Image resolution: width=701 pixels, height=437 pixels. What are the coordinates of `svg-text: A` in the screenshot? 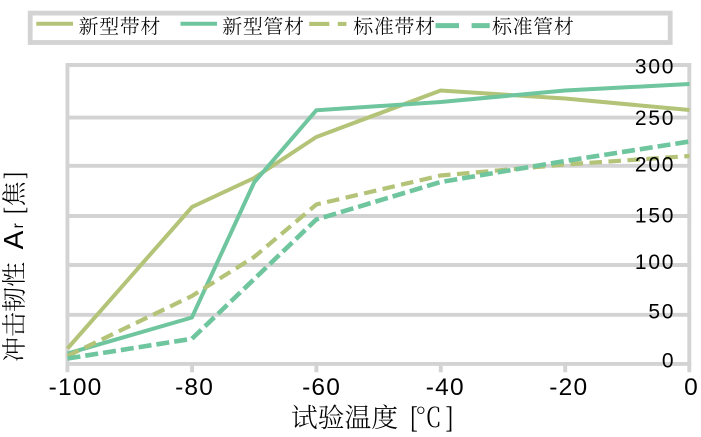 It's located at (14, 239).